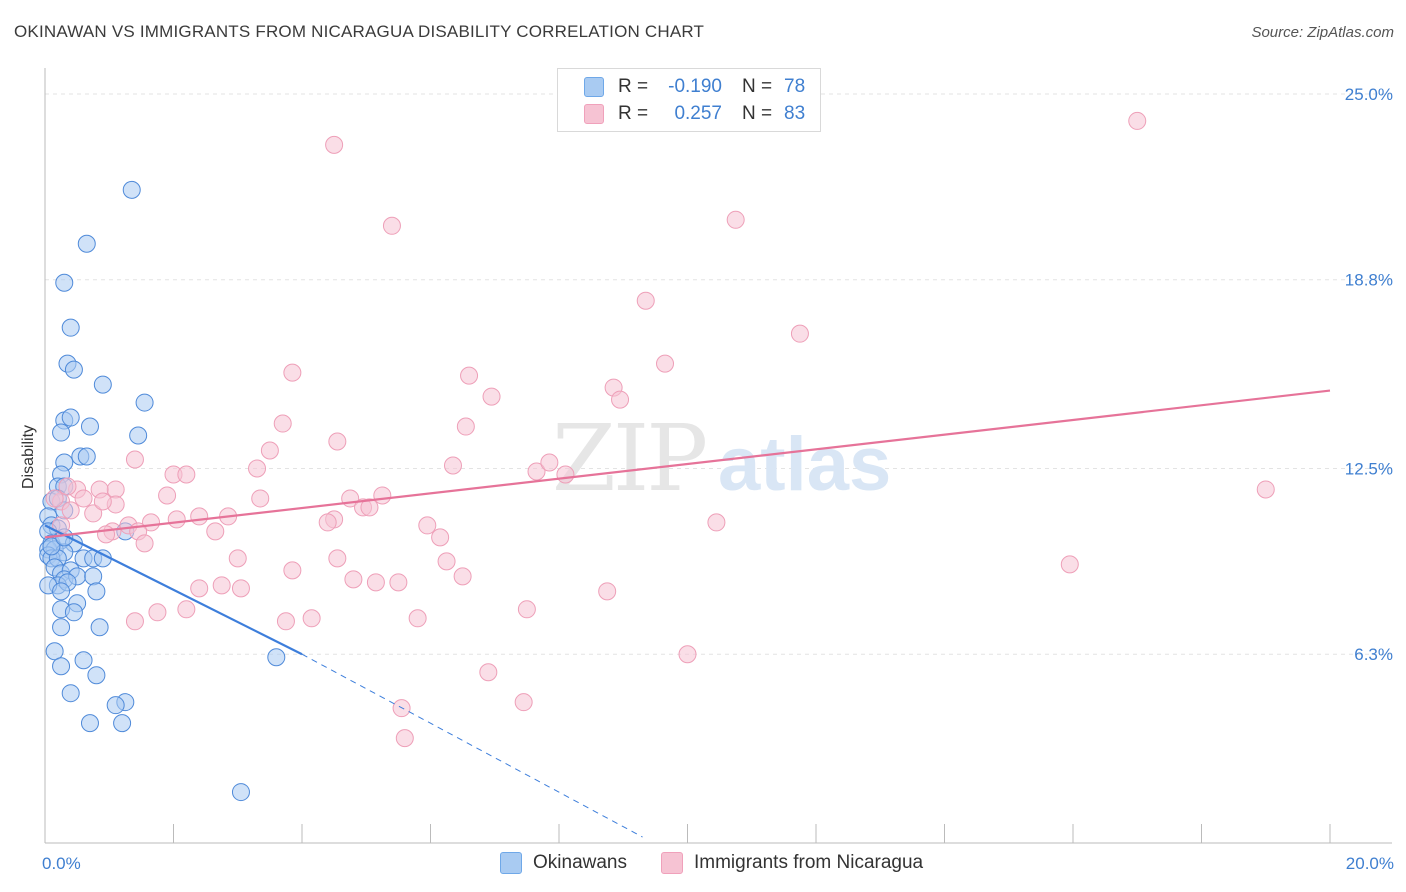 This screenshot has width=1406, height=892. I want to click on y-tick-label: 6.3%, so click(1373, 654).